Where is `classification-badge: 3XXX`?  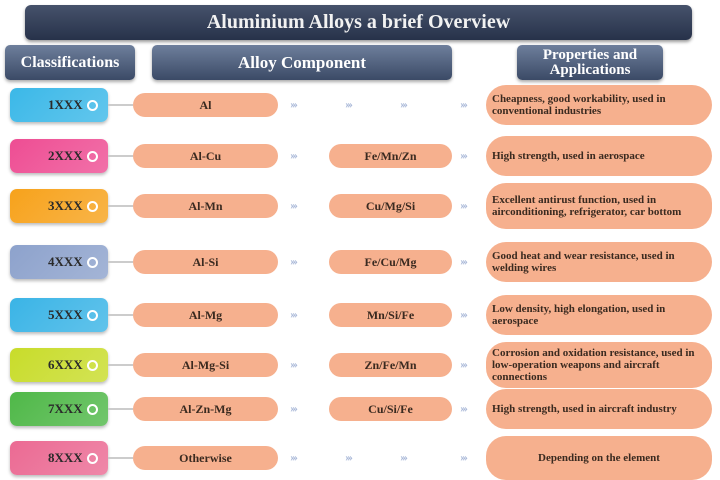
classification-badge: 3XXX is located at coordinates (59, 206).